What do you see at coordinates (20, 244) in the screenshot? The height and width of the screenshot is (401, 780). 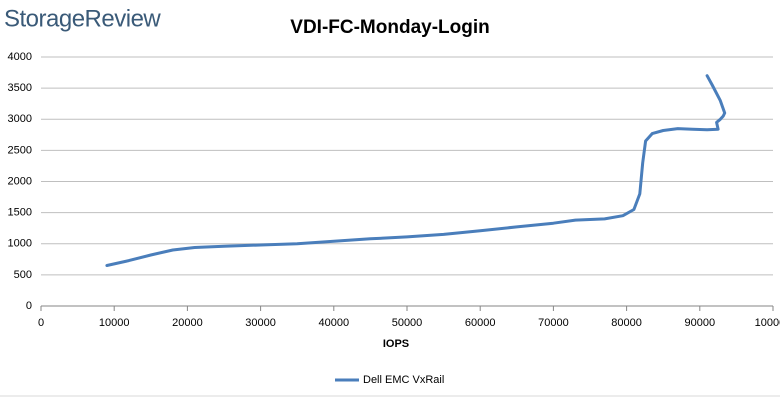 I see `y-tick-label: 1000` at bounding box center [20, 244].